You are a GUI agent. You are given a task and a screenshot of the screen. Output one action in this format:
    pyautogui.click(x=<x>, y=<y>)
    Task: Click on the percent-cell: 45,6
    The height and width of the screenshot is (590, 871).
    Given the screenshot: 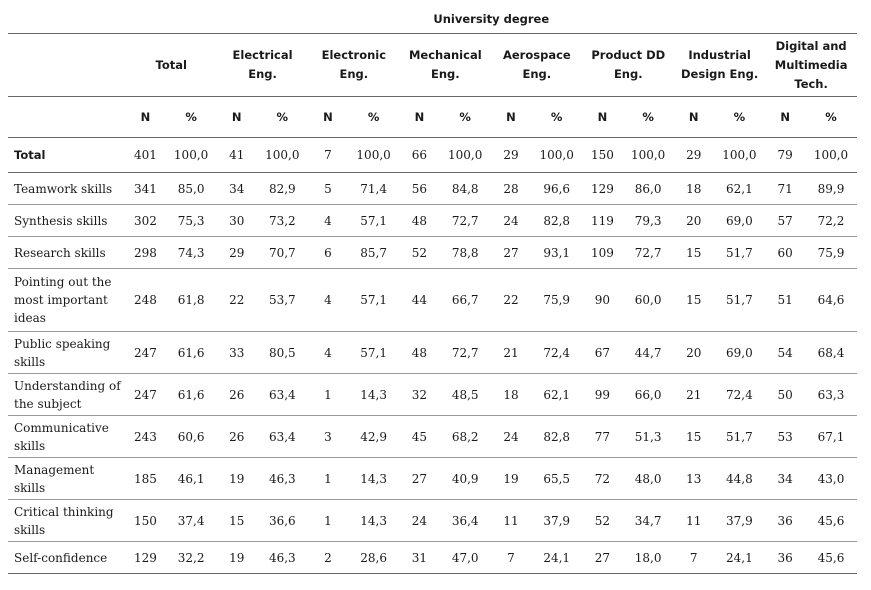 What is the action you would take?
    pyautogui.click(x=831, y=557)
    